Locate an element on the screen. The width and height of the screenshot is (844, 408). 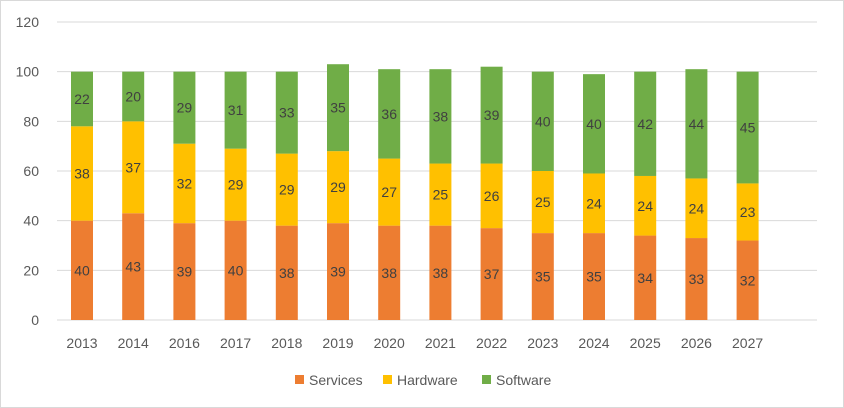
data-label: 43 is located at coordinates (133, 267).